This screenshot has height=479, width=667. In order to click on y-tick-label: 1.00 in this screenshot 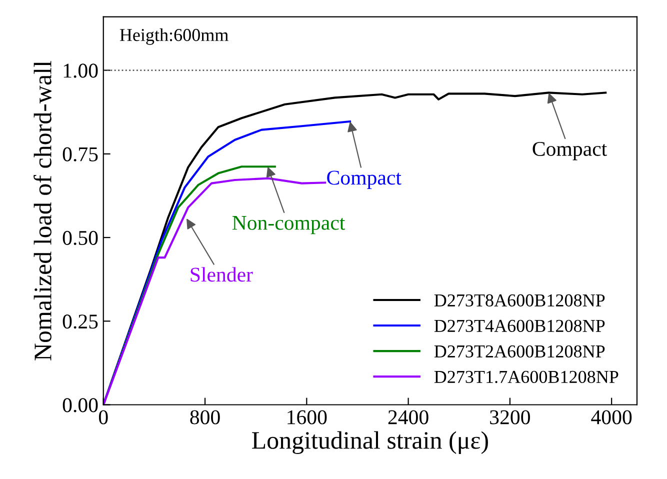, I will do `click(81, 71)`.